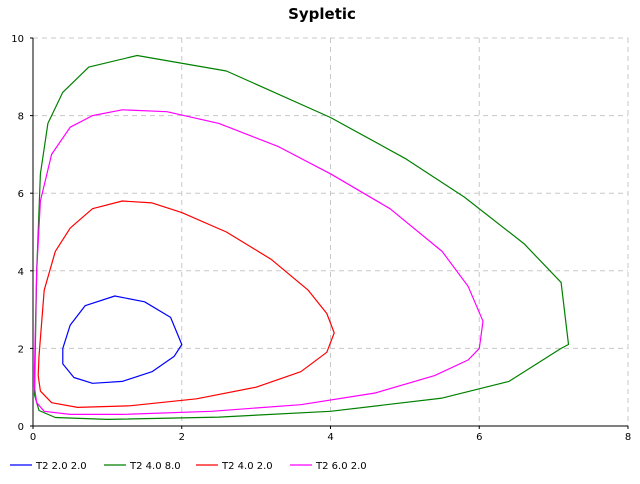  What do you see at coordinates (61, 466) in the screenshot?
I see `legend-label: T2 2.0 2.0` at bounding box center [61, 466].